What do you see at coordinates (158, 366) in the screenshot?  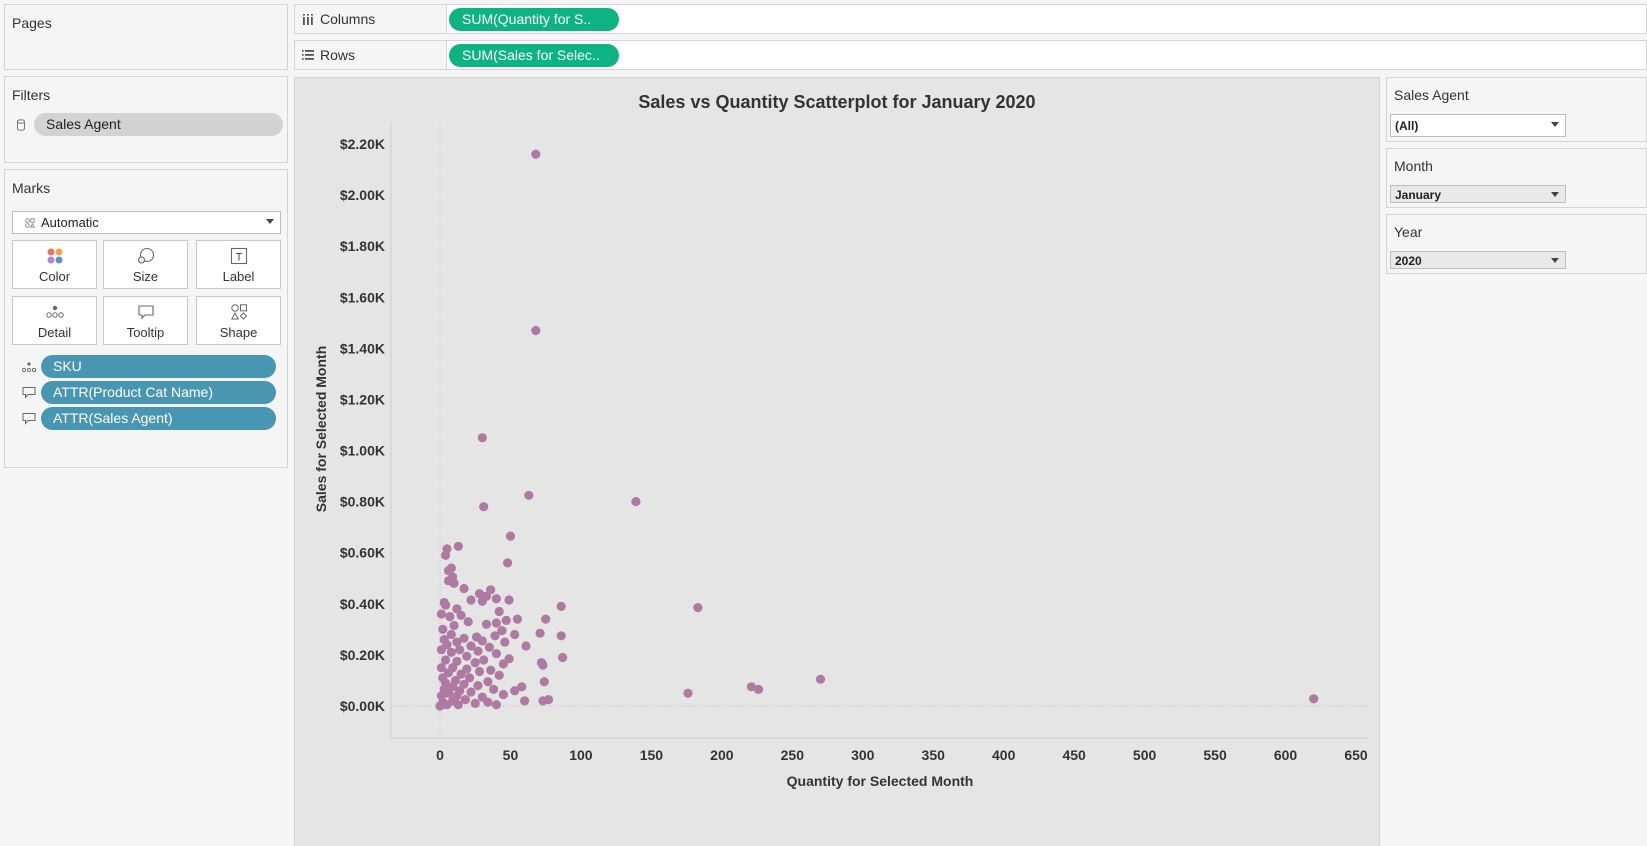 I see `marks-field-sku: SKU` at bounding box center [158, 366].